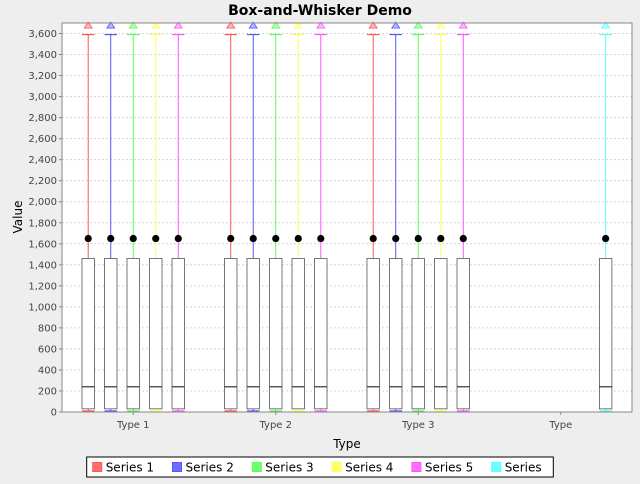 The image size is (640, 484). Describe the element at coordinates (320, 11) in the screenshot. I see `chart-title: Box-and-Whisker Demo` at that location.